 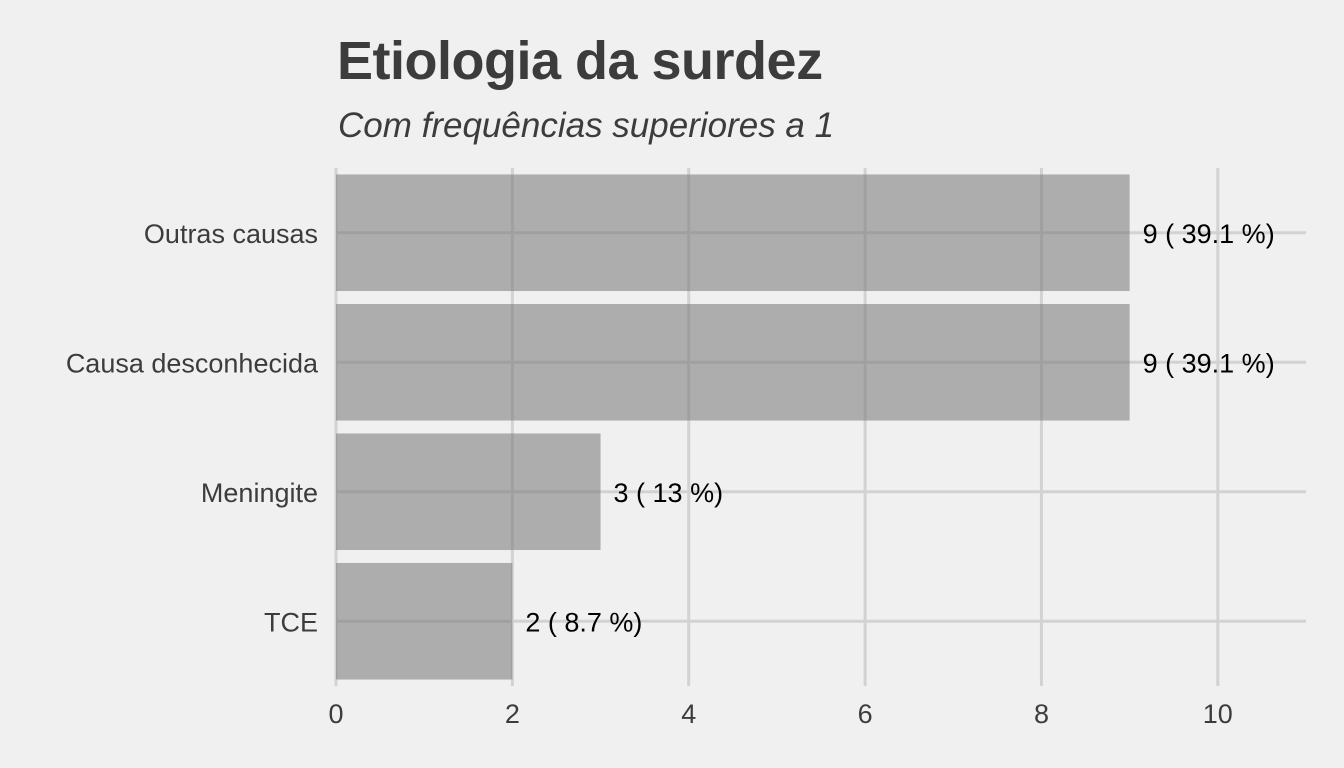 What do you see at coordinates (580, 61) in the screenshot?
I see `chart-title: Etiologia da surdez` at bounding box center [580, 61].